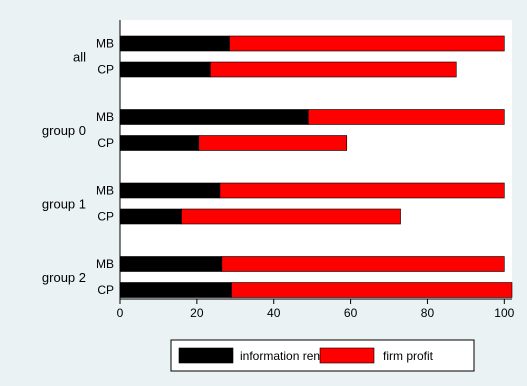 This screenshot has width=527, height=386. Describe the element at coordinates (120, 313) in the screenshot. I see `x-tick-label: 0` at that location.